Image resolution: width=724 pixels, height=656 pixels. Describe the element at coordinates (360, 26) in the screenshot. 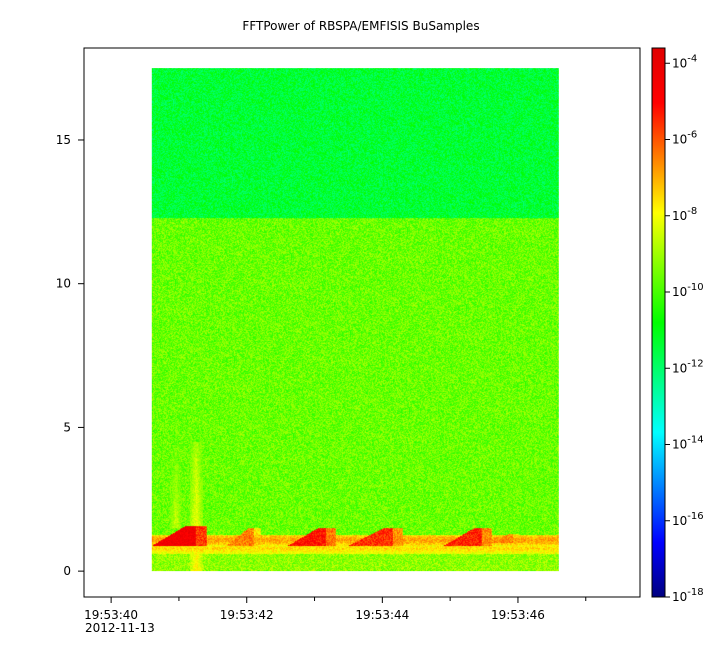

I see `chart-title: FFTPower of RBSPA/EMFISIS BuSamples` at that location.